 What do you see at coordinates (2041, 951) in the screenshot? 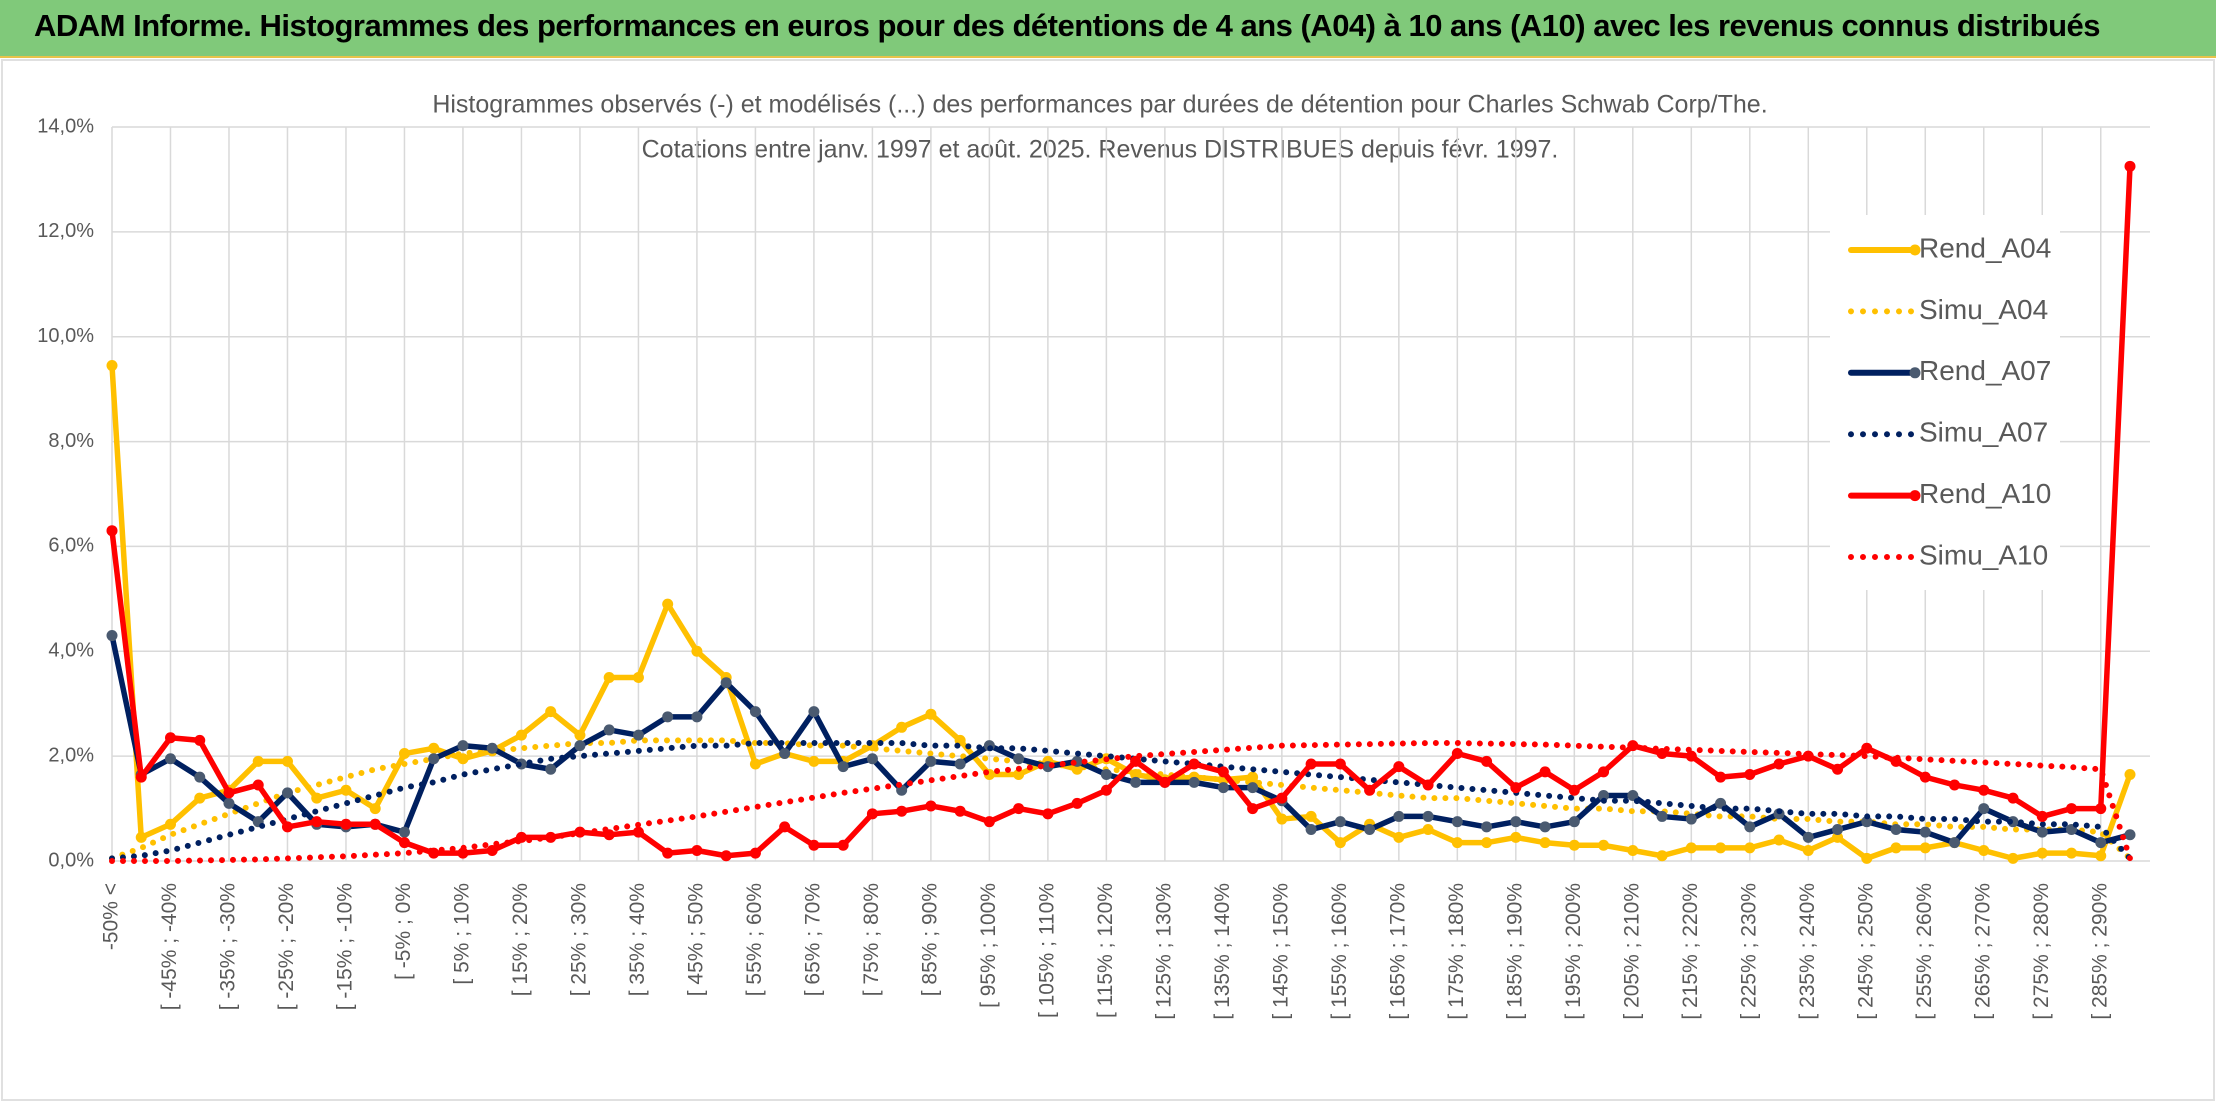
I see `x-tick-label: [ 275% ; 280%` at bounding box center [2041, 951].